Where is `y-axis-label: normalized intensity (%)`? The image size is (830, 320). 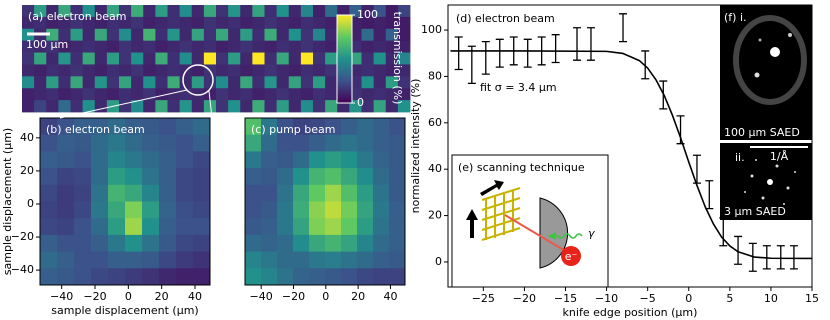 y-axis-label: normalized intensity (%) is located at coordinates (415, 146).